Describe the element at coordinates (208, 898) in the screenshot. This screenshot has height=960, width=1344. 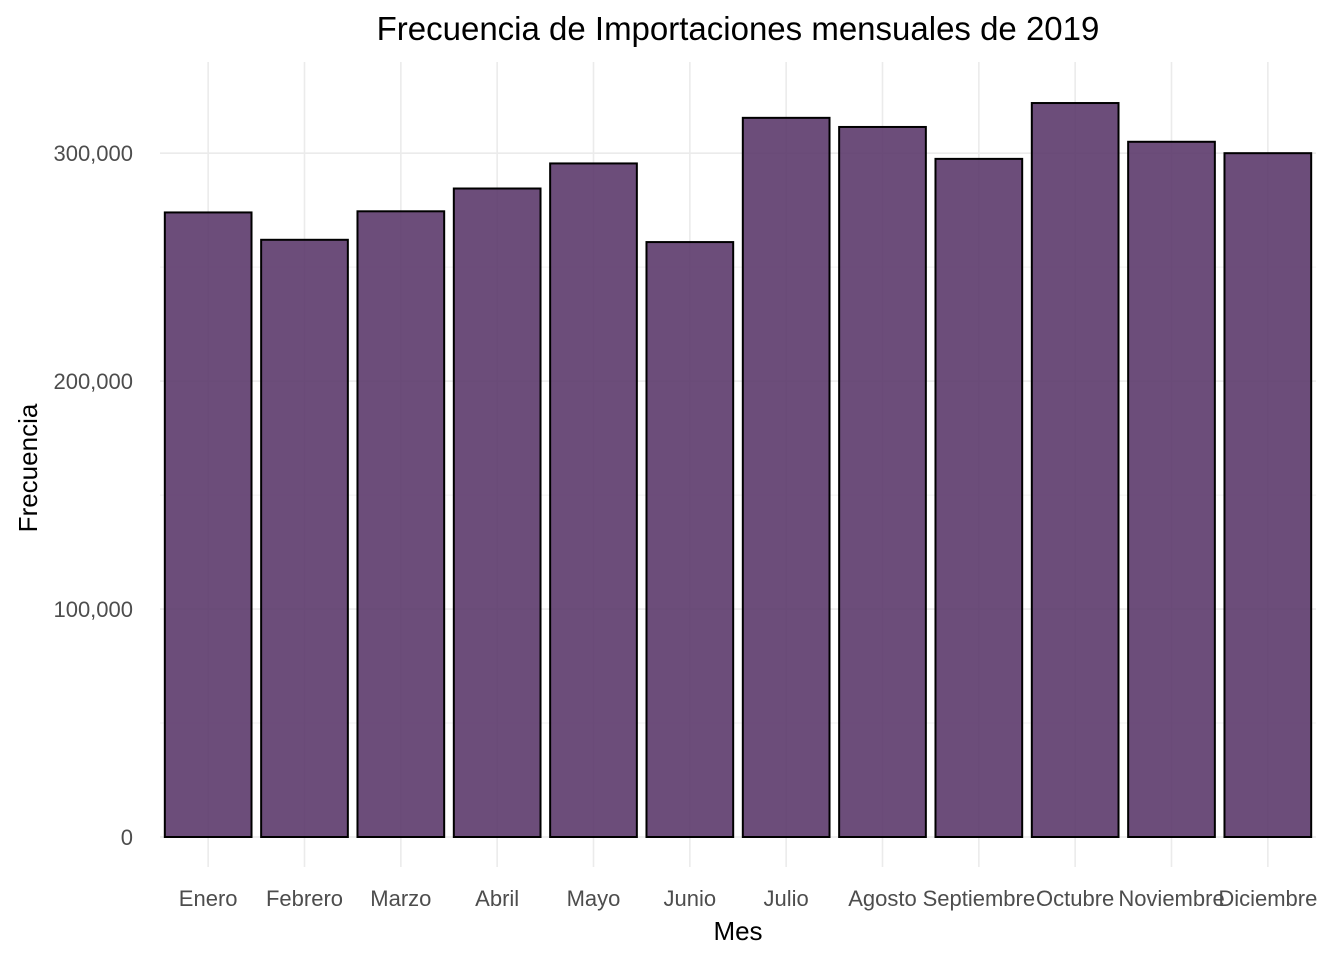
I see `x-tick-label: Enero` at that location.